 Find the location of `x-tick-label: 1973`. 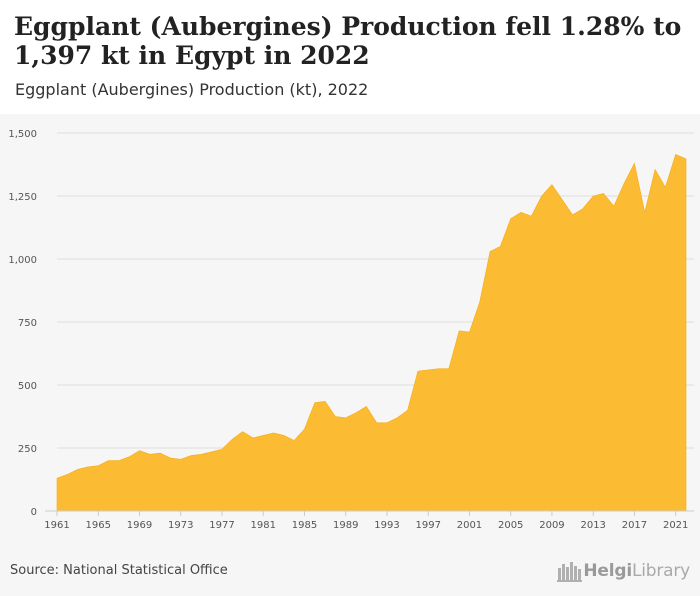

x-tick-label: 1973 is located at coordinates (180, 525).